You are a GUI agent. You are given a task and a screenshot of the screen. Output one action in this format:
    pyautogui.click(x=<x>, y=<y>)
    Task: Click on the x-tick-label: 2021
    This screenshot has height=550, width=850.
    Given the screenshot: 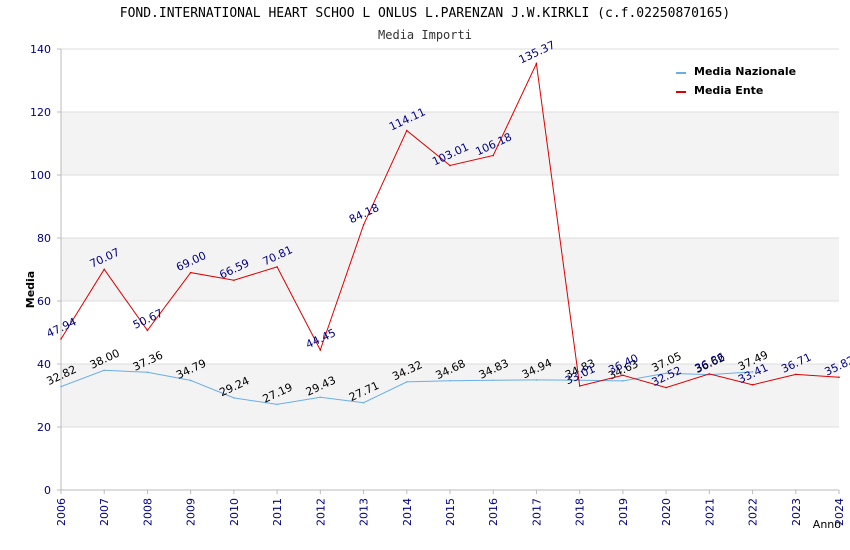 What is the action you would take?
    pyautogui.click(x=709, y=512)
    